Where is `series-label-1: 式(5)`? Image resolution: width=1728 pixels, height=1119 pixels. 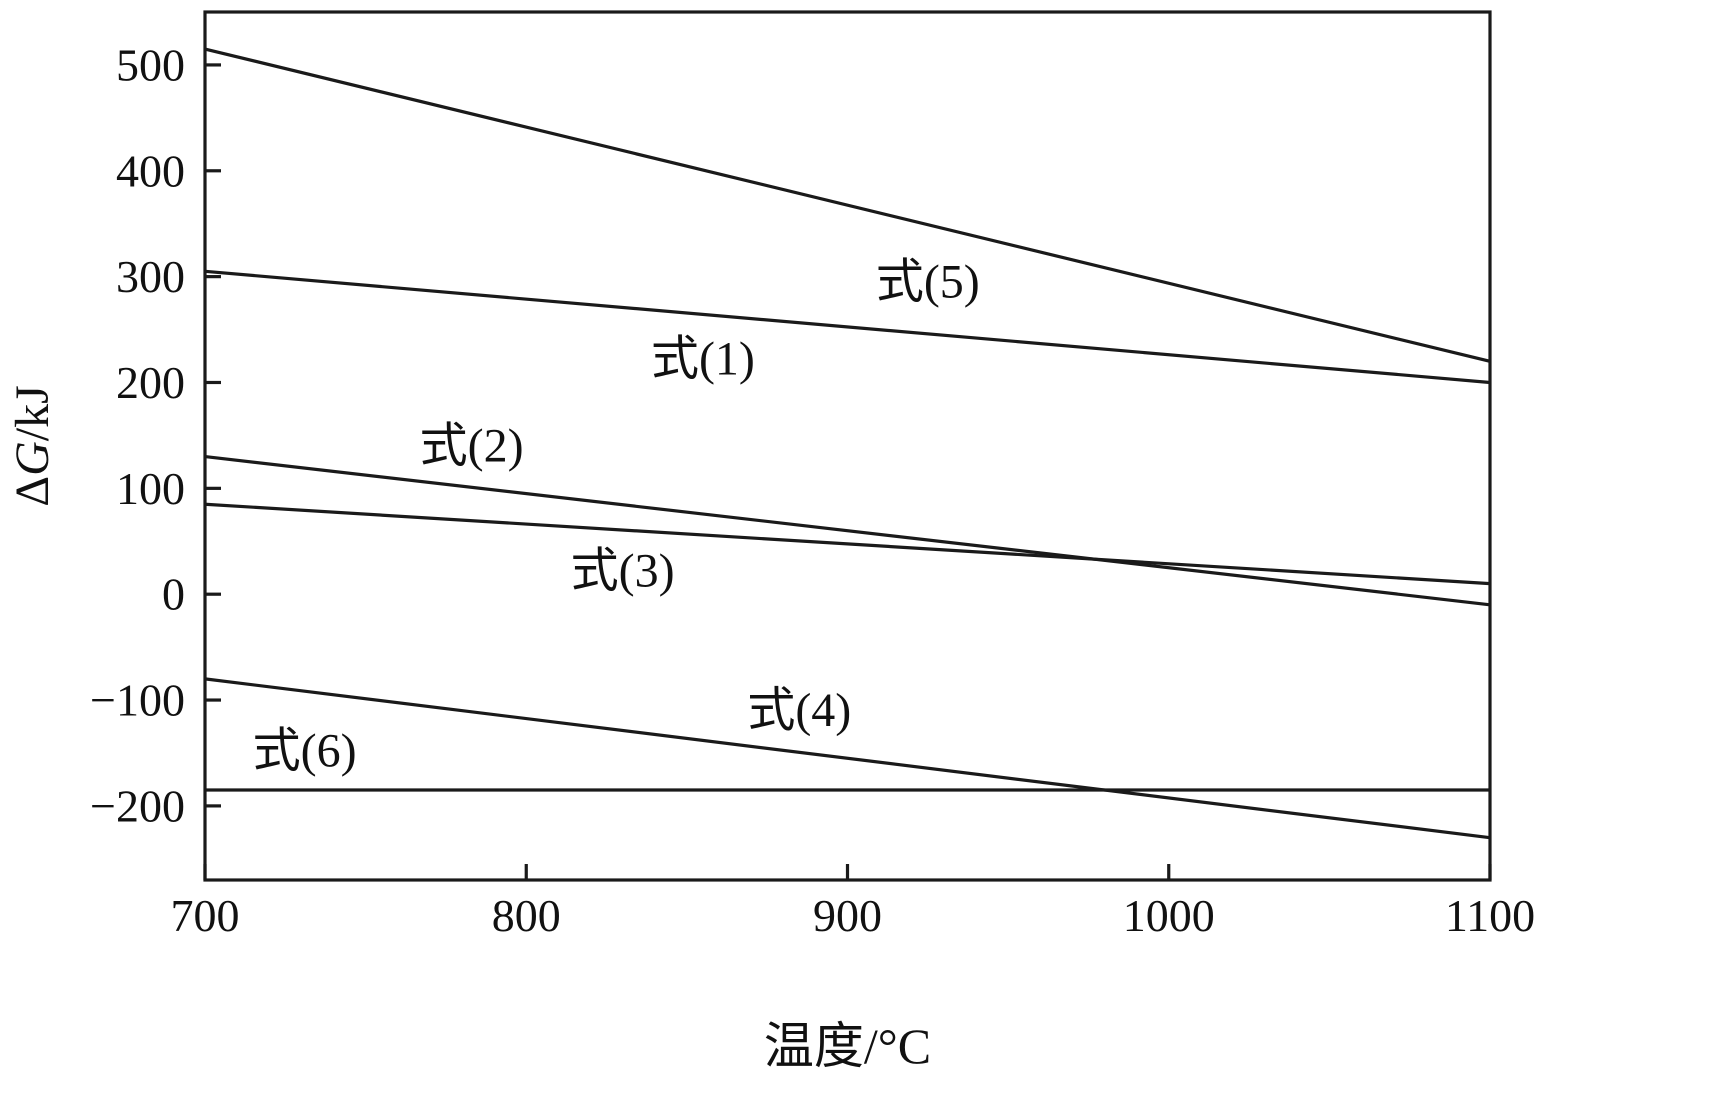 series-label-1: 式(5) is located at coordinates (928, 281).